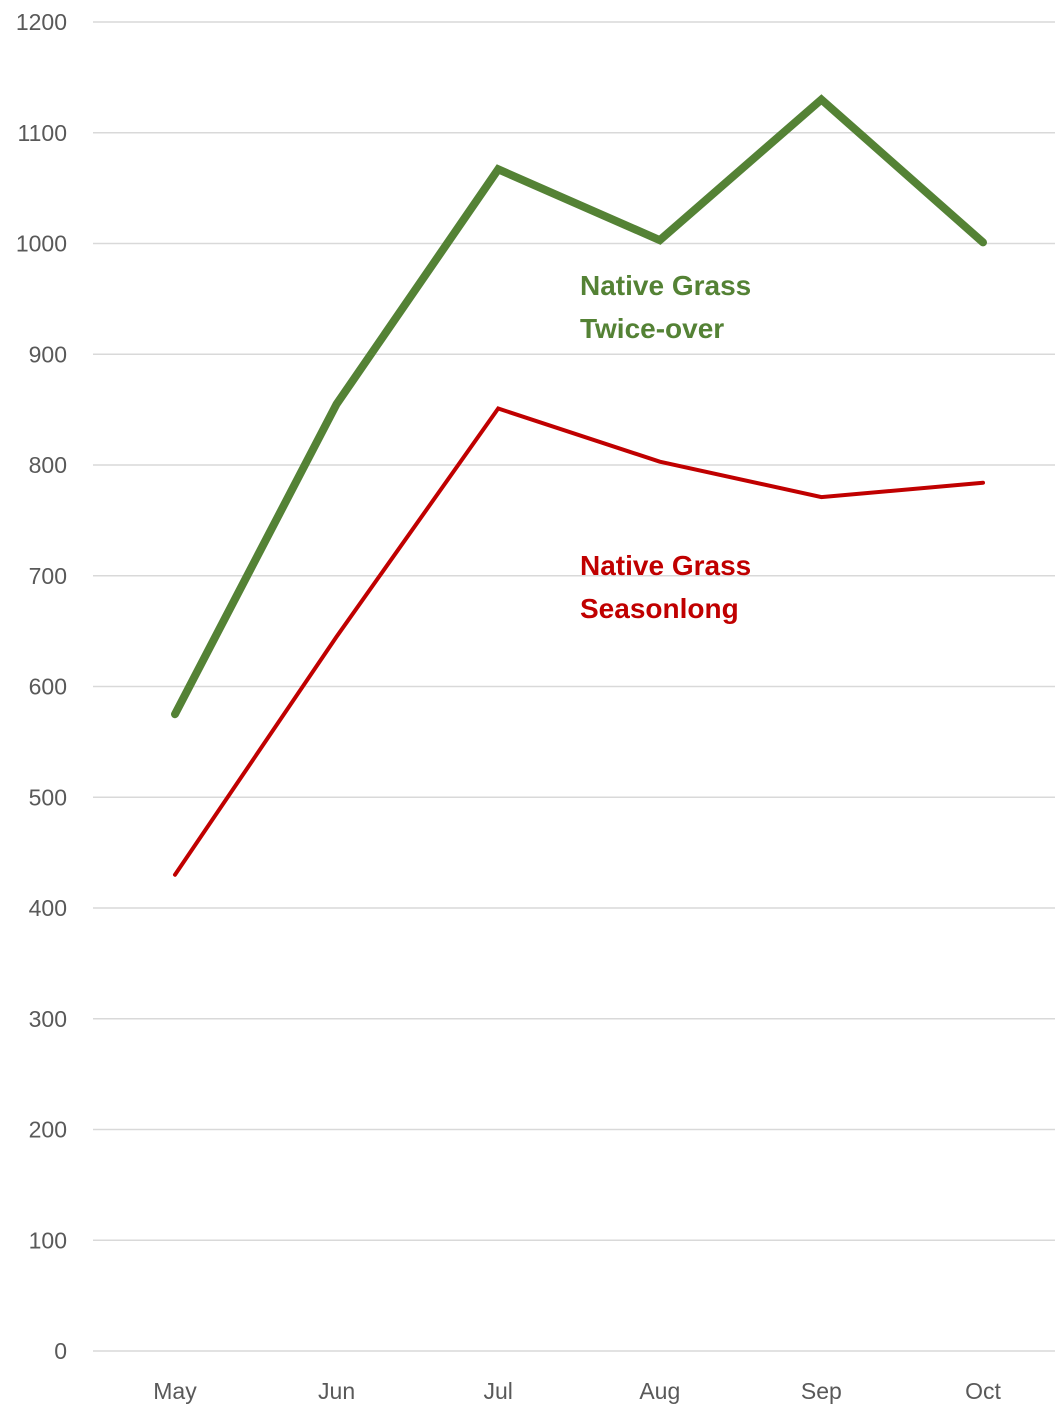 The width and height of the screenshot is (1055, 1410). Describe the element at coordinates (60, 1351) in the screenshot. I see `y-tick-label: 0` at that location.